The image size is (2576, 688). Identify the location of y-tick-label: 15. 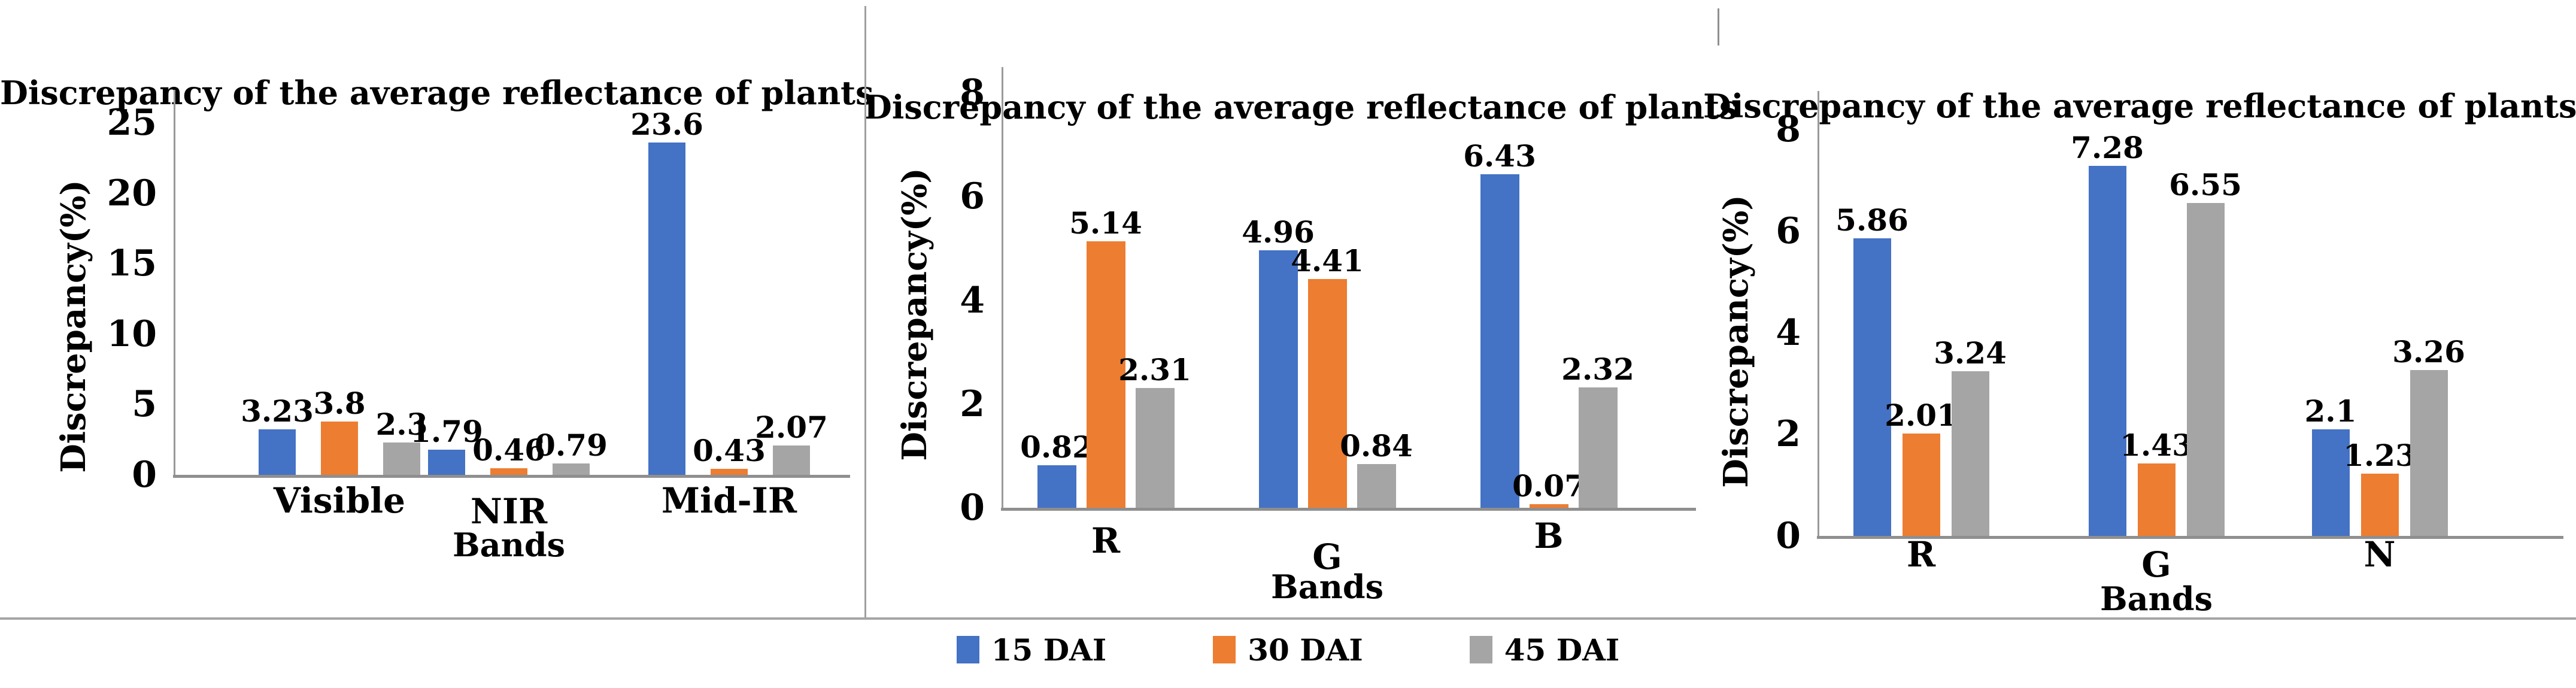
(132, 264).